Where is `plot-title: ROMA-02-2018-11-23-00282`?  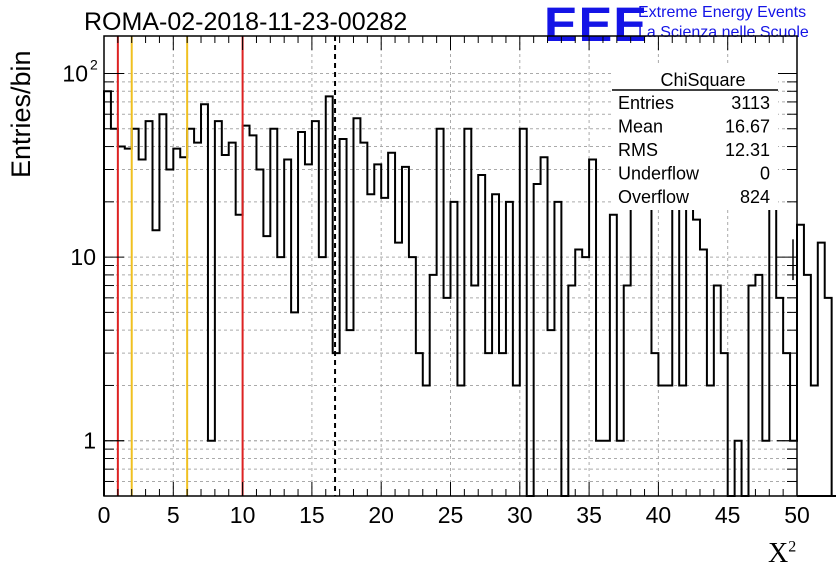 plot-title: ROMA-02-2018-11-23-00282 is located at coordinates (246, 22).